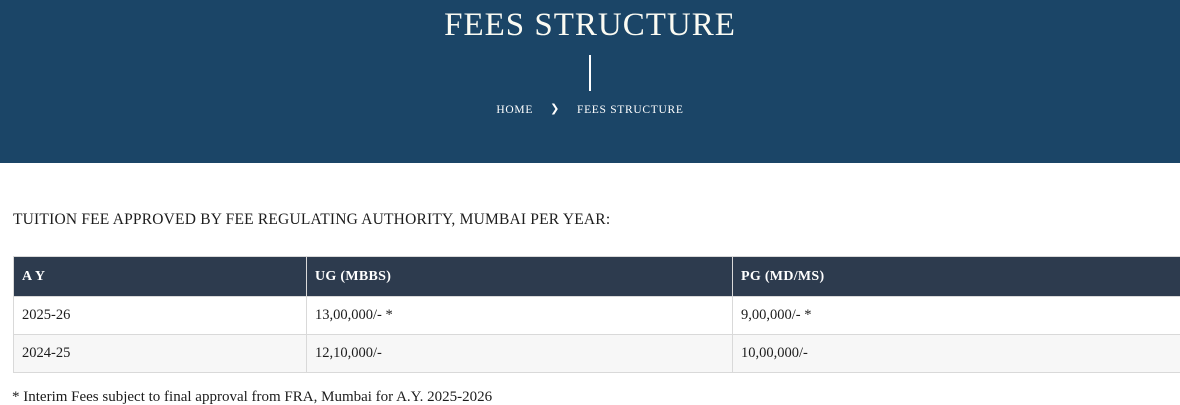 Image resolution: width=1180 pixels, height=405 pixels. Describe the element at coordinates (519, 353) in the screenshot. I see `cell-ug-fee: 12,10,000/-` at that location.